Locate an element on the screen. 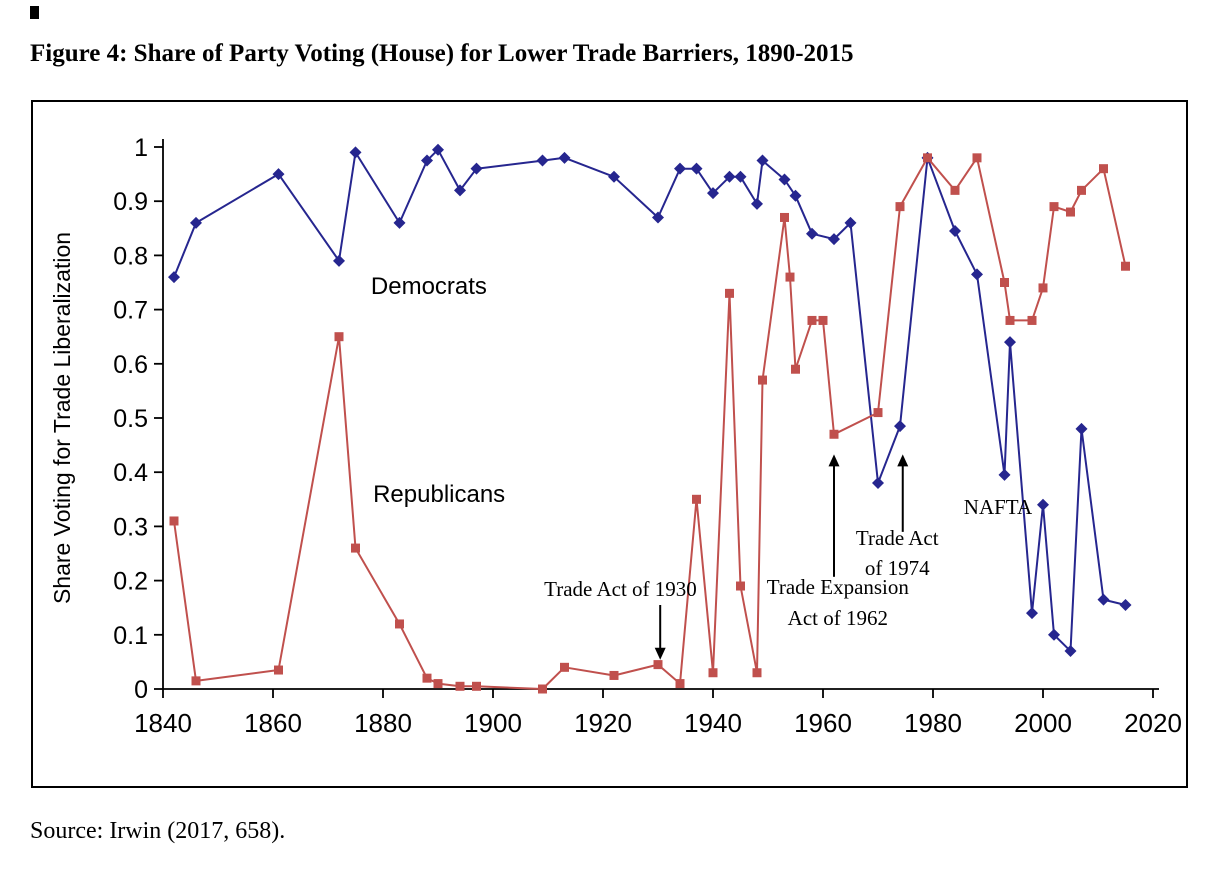 Image resolution: width=1221 pixels, height=884 pixels. y-tick-label: 1 is located at coordinates (141, 148).